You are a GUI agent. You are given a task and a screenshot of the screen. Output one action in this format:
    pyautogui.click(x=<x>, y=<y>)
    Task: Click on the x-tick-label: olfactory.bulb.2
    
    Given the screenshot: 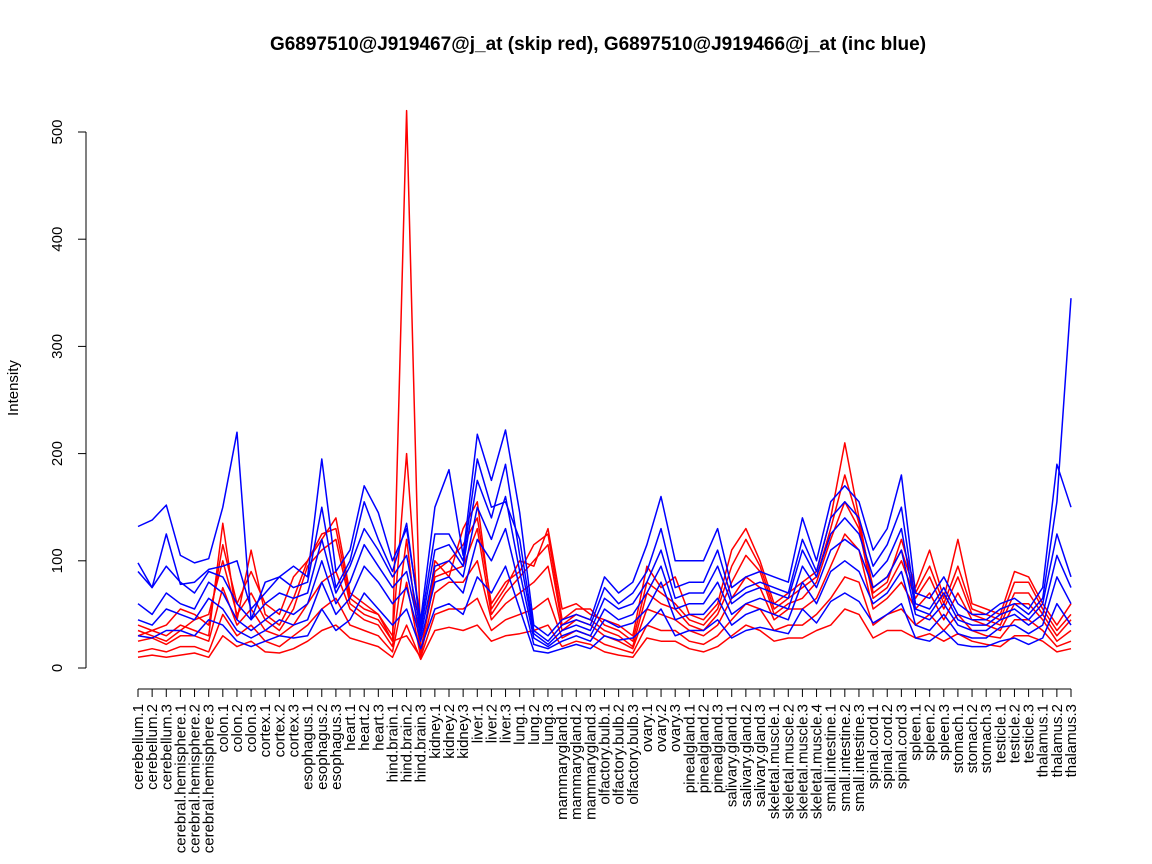 What is the action you would take?
    pyautogui.click(x=619, y=754)
    